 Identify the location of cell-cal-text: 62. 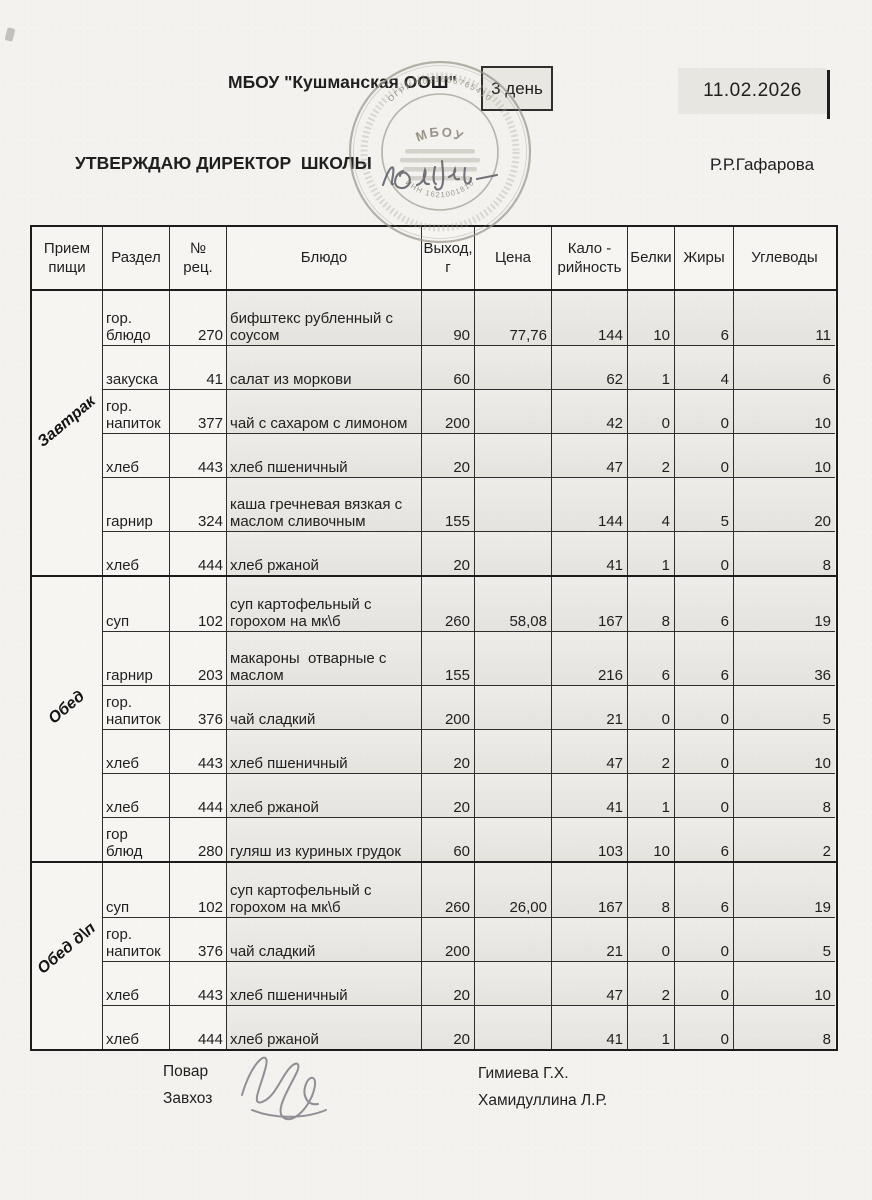
(614, 379).